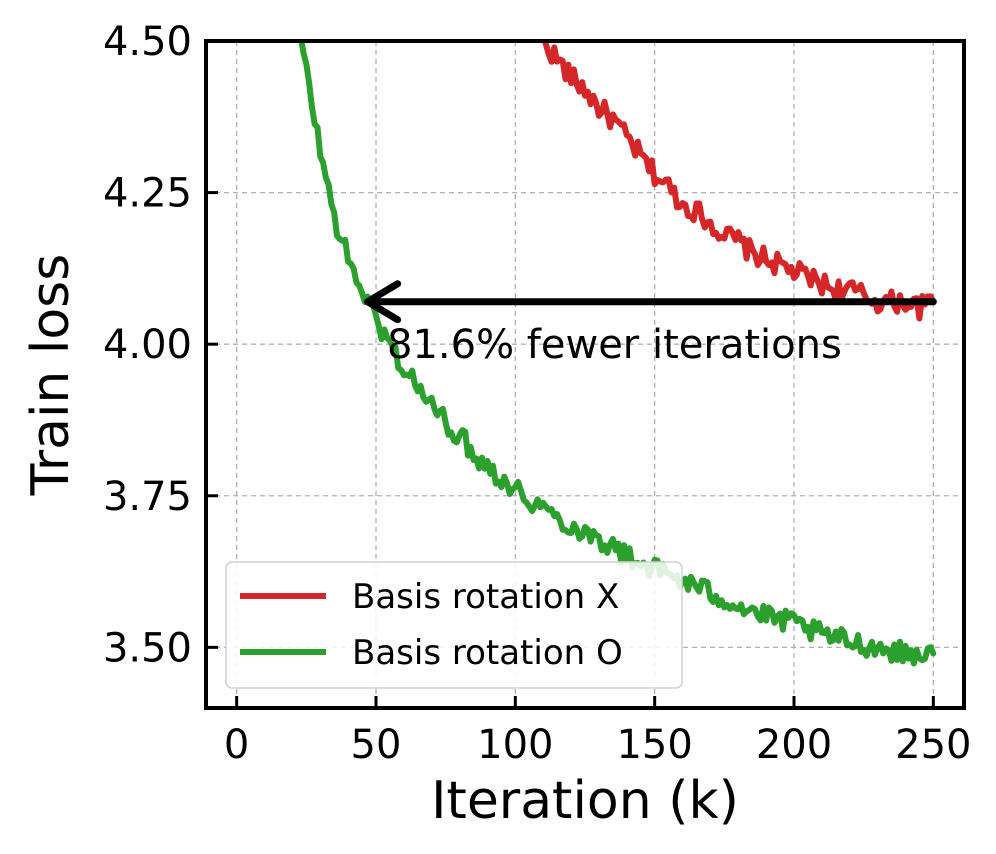 This screenshot has height=854, width=996. What do you see at coordinates (147, 497) in the screenshot?
I see `y-tick-label: 3.75` at bounding box center [147, 497].